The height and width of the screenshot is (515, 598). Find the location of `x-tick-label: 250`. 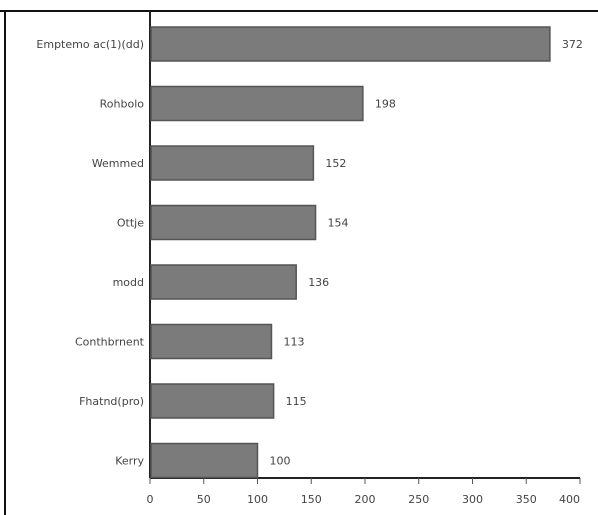

x-tick-label: 250 is located at coordinates (418, 499).